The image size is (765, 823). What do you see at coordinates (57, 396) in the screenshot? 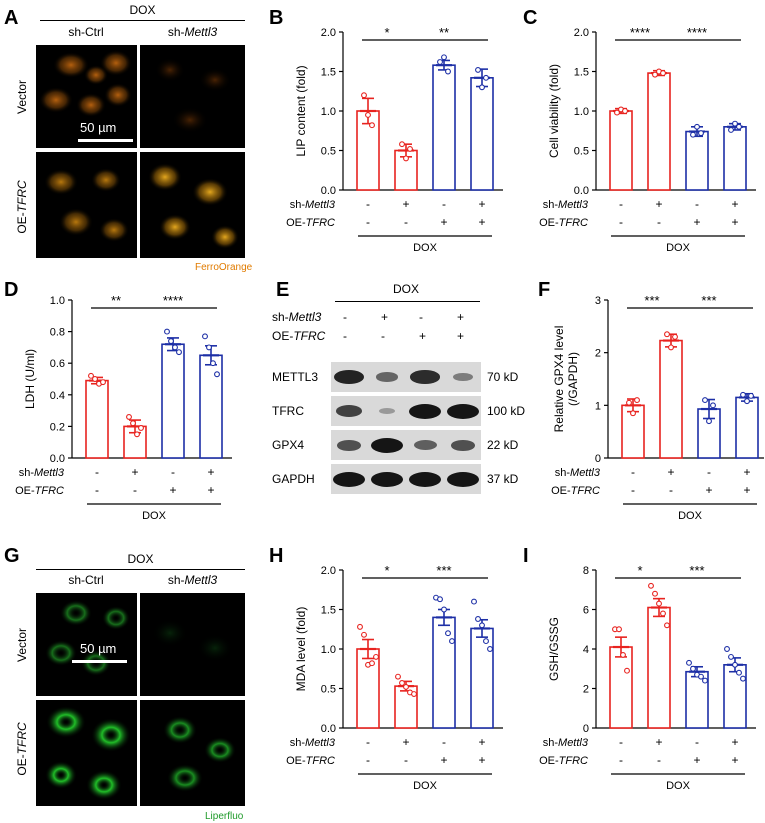
I see `y-tick-label: 0.4` at bounding box center [57, 396].